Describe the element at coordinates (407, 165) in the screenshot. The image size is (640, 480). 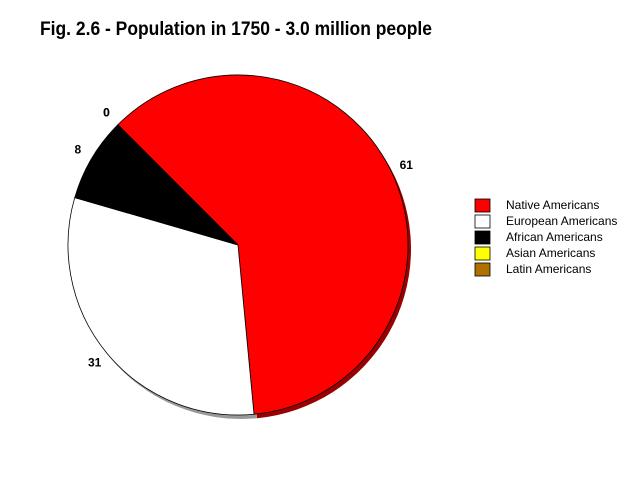
I see `value-label: 61` at that location.